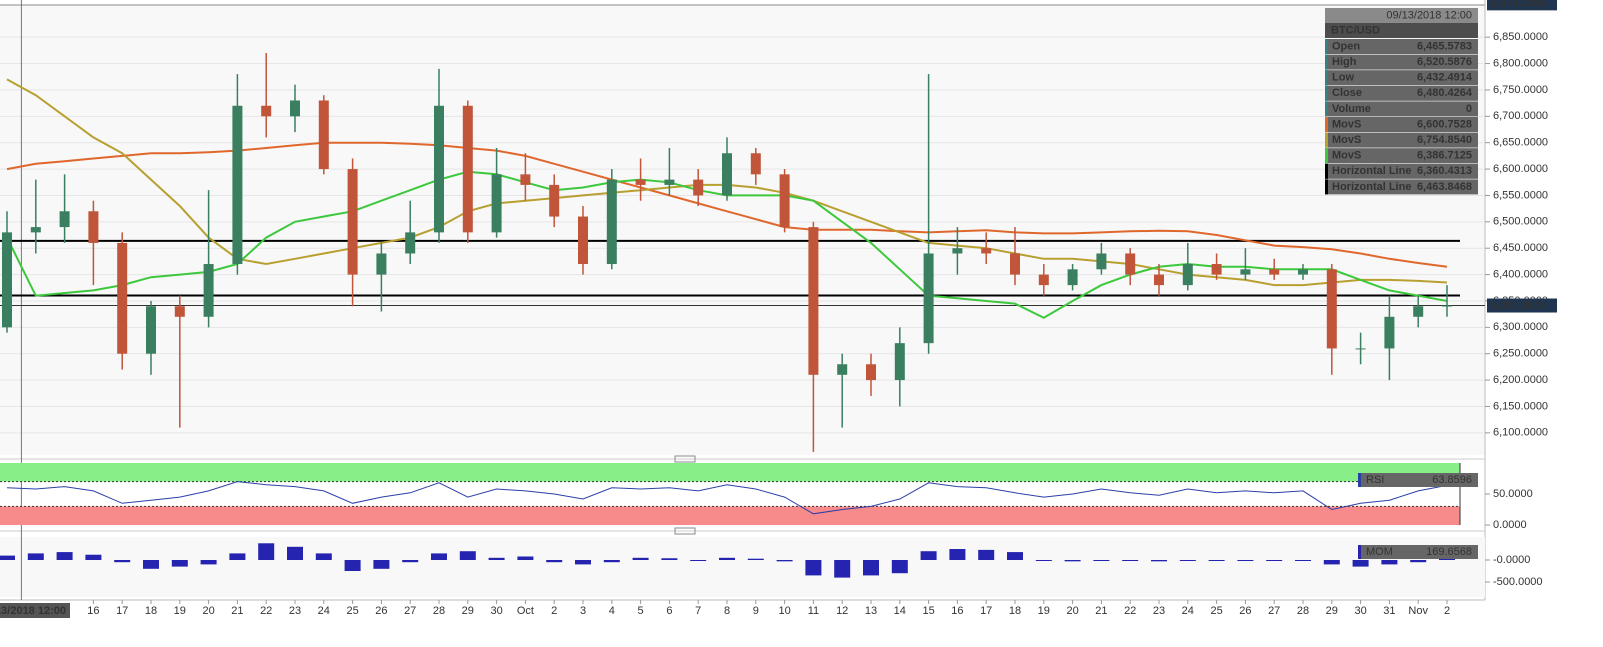  Describe the element at coordinates (1520, 63) in the screenshot. I see `y-tick-label: 6,800.0000` at that location.